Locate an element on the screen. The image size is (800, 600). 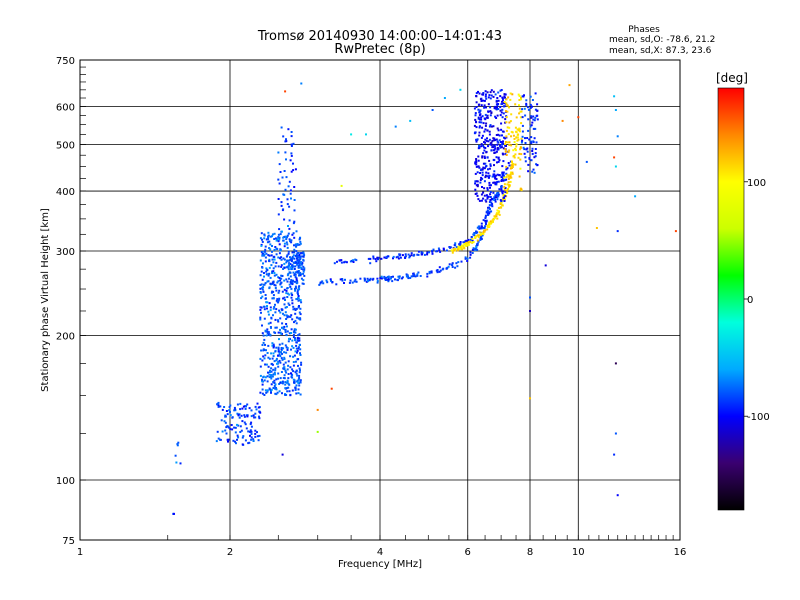
y-axis-label: Stationary phase Virtual Height [km] is located at coordinates (45, 300).